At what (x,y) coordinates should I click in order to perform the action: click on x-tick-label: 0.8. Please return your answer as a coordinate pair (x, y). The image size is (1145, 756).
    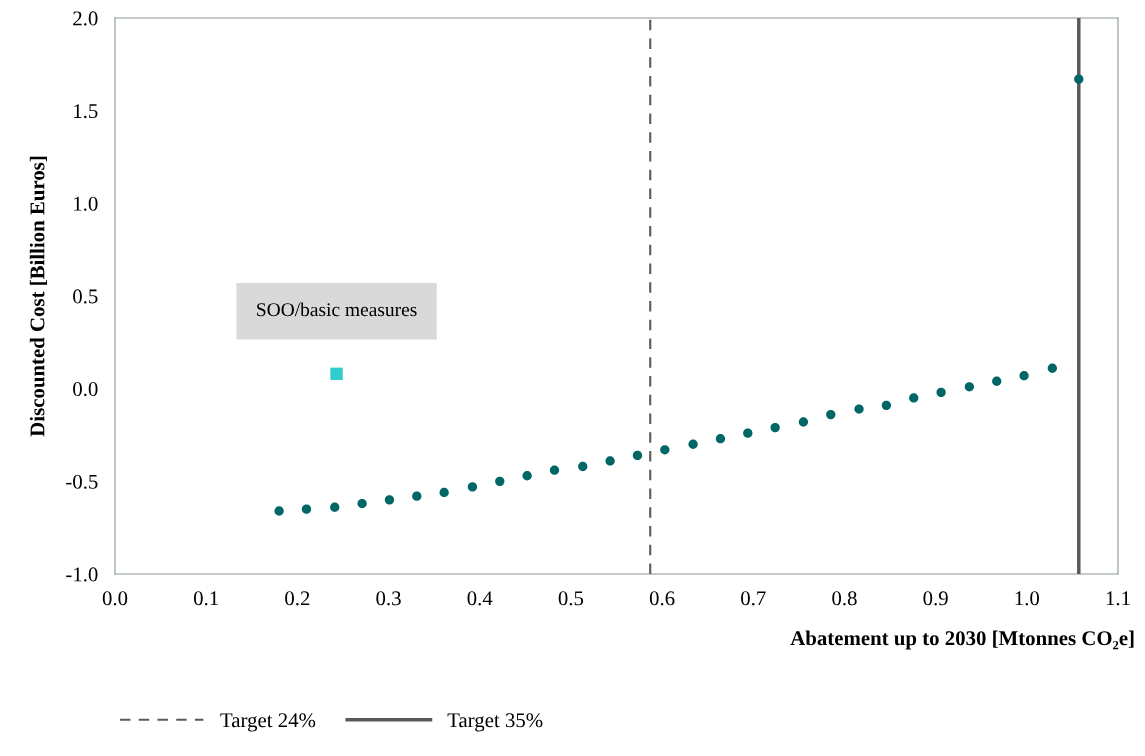
    Looking at the image, I should click on (844, 598).